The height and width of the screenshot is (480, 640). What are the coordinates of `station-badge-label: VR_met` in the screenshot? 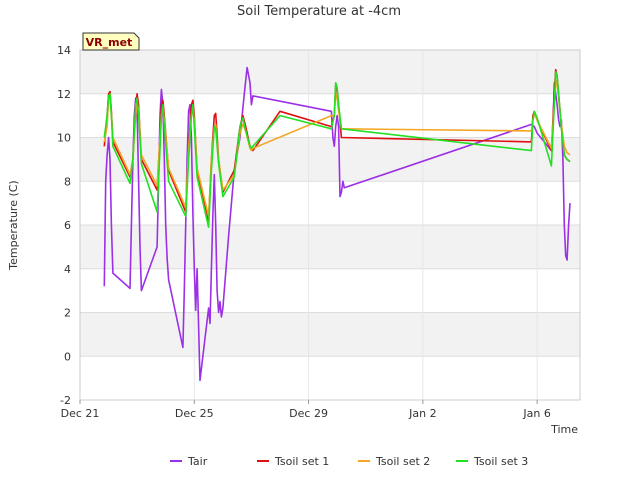 It's located at (109, 42).